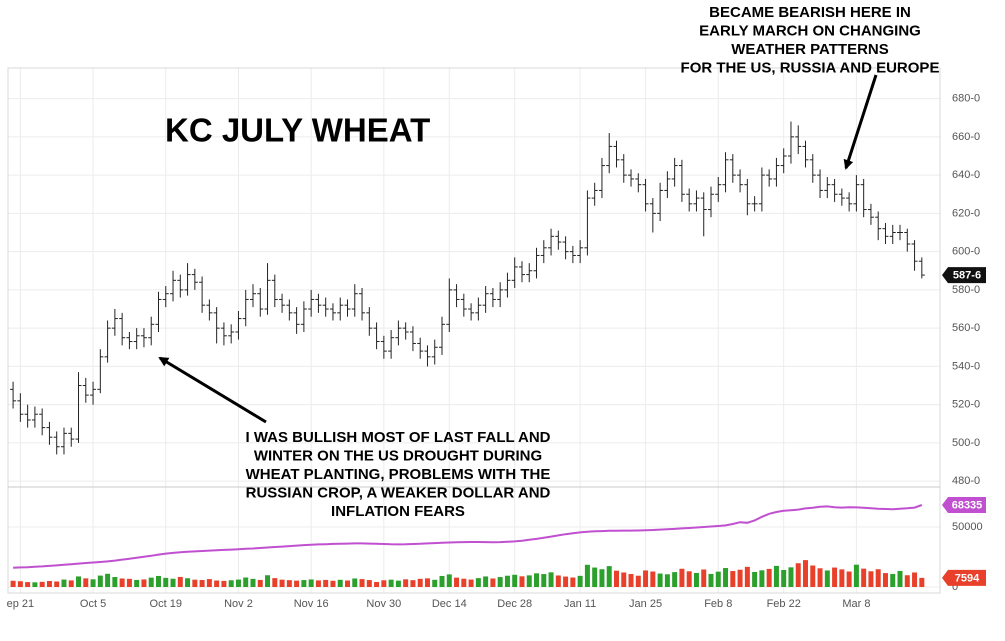  Describe the element at coordinates (966, 175) in the screenshot. I see `y-tick-label: 640-0` at that location.